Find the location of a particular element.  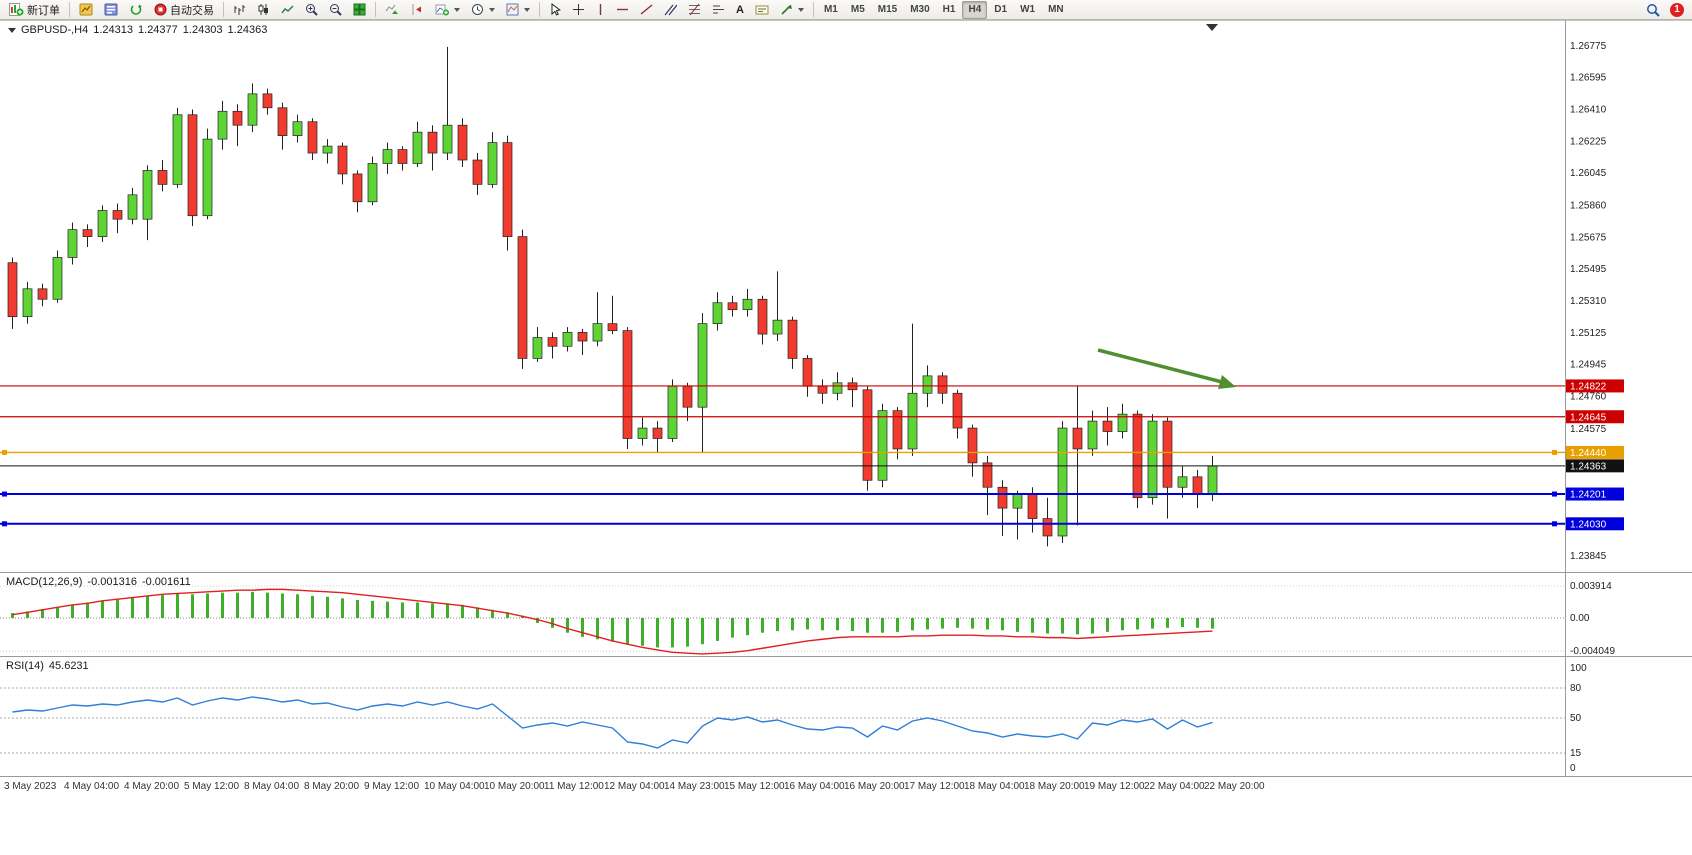

fibonacci-tool-button is located at coordinates (694, 10).